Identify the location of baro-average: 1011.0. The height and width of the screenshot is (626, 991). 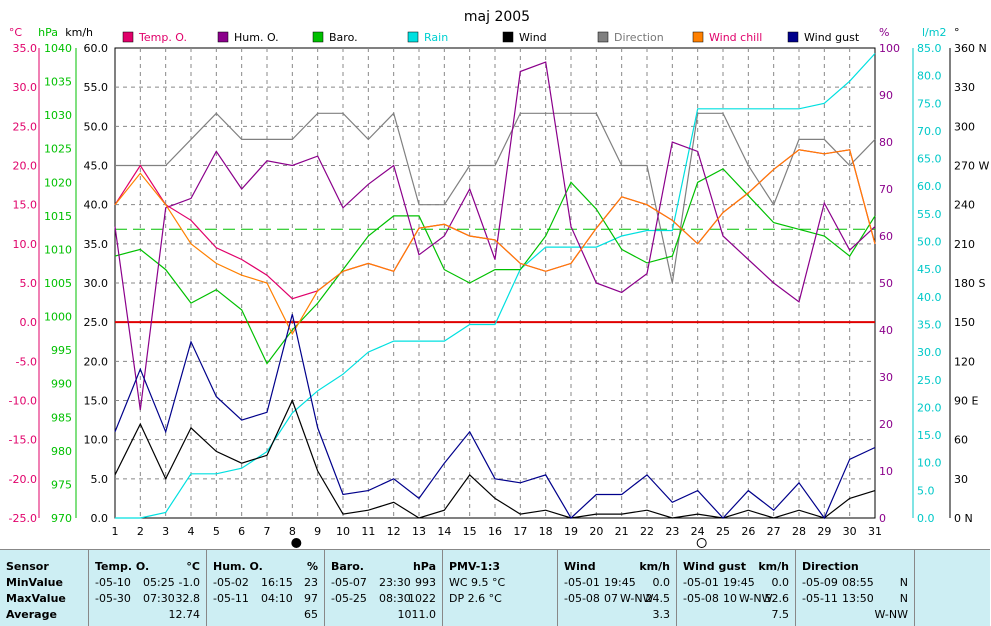
(417, 614).